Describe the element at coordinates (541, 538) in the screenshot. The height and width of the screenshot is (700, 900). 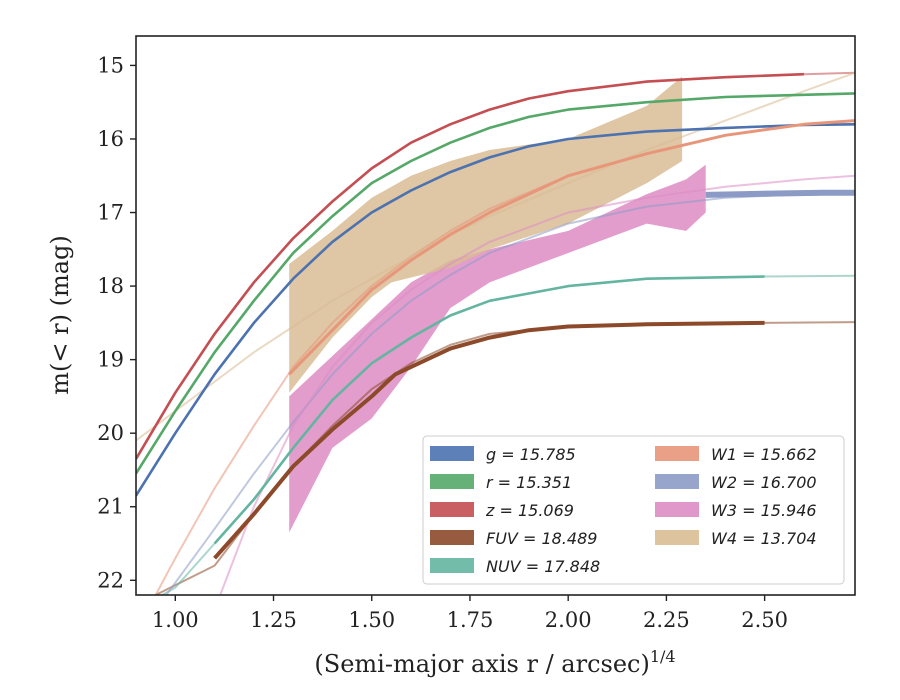
I see `legend-entry: FUV = 18.489` at that location.